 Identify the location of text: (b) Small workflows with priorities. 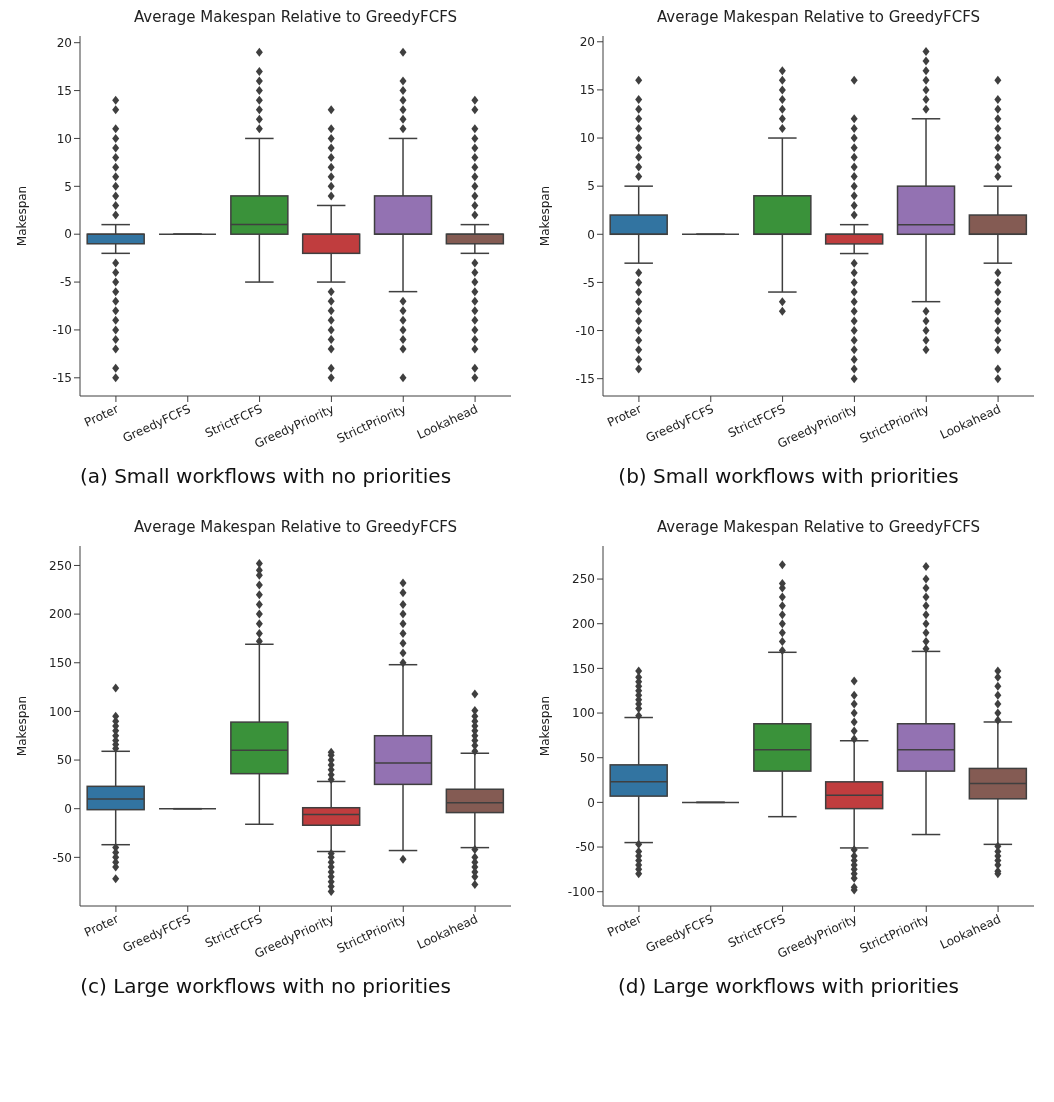
(788, 476).